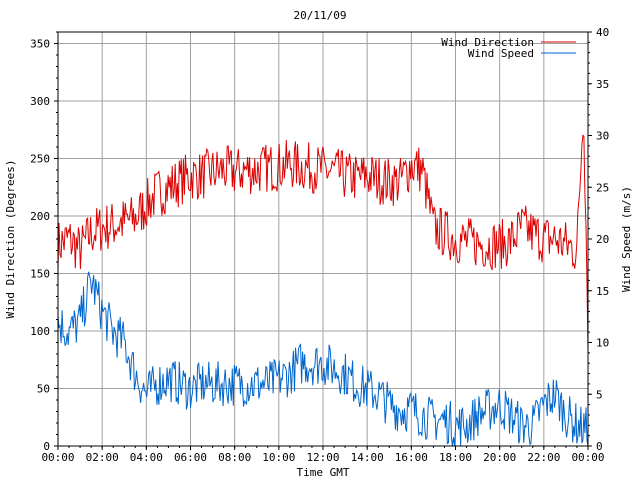 This screenshot has width=640, height=480. Describe the element at coordinates (487, 42) in the screenshot. I see `legend-label: Wind Direction` at that location.